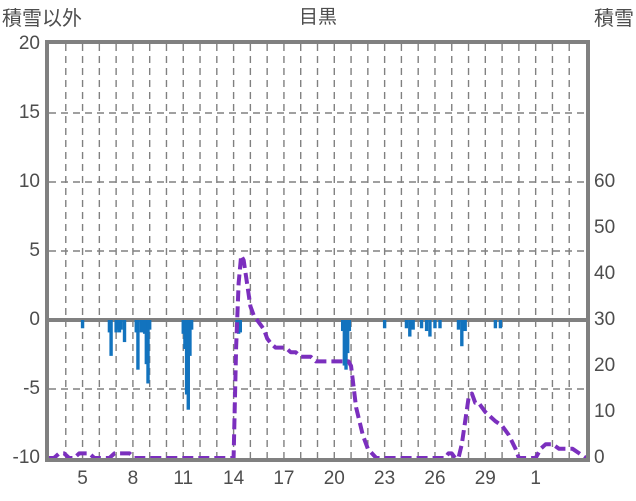 The image size is (636, 501). I want to click on x-tick-20: 20, so click(334, 478).